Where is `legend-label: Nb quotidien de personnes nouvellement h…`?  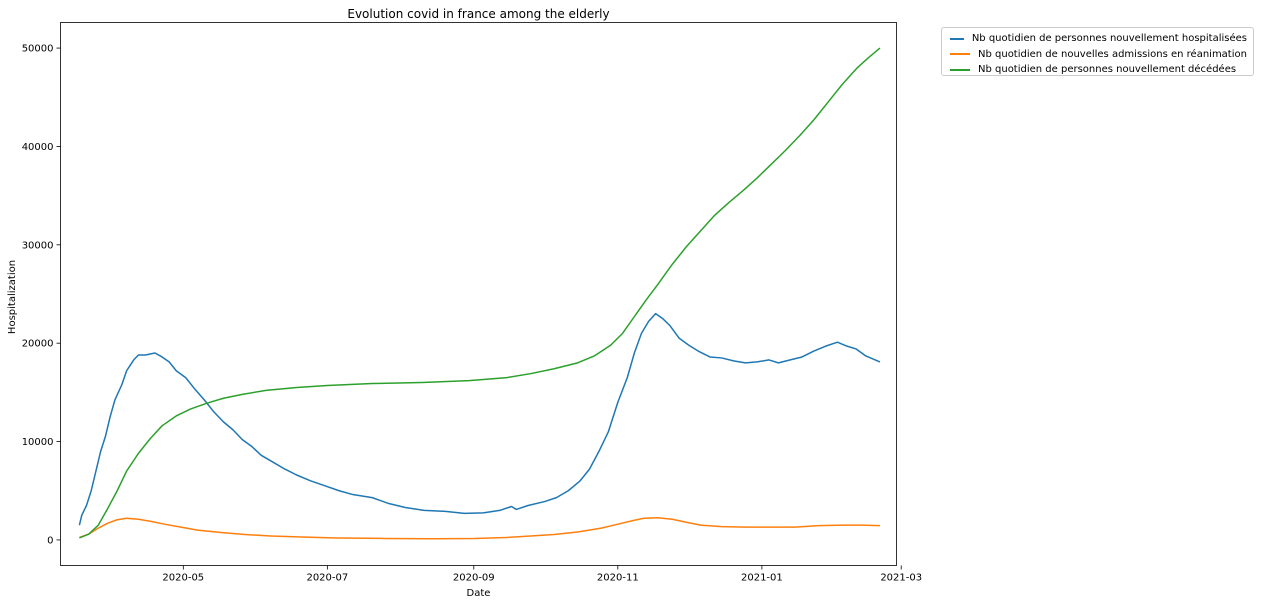 legend-label: Nb quotidien de personnes nouvellement h… is located at coordinates (1109, 39).